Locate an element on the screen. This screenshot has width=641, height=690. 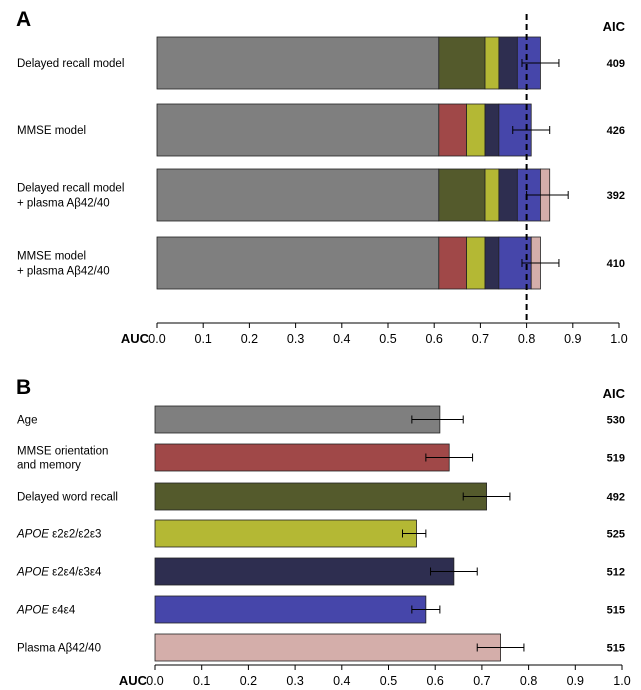
panel-a-x-tick-label: 0.2 is located at coordinates (249, 339).